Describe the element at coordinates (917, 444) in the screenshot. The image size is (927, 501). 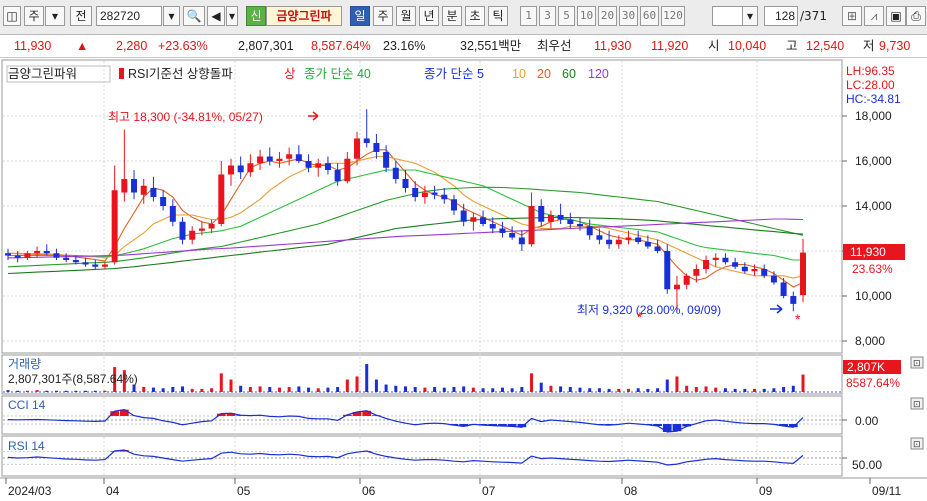
I see `rsi-panel-menu-icon: ⊡` at that location.